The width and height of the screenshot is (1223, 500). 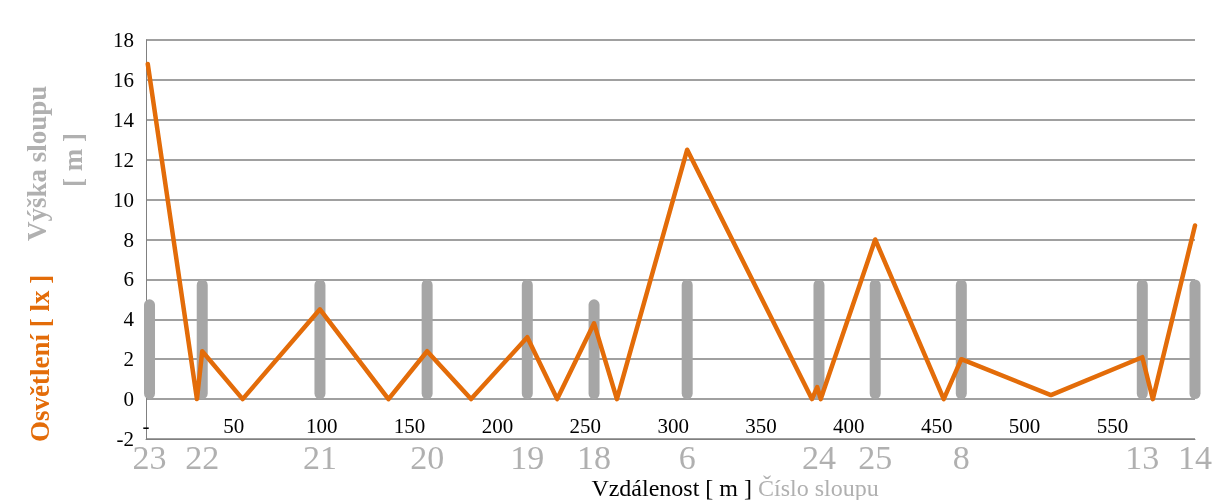 What do you see at coordinates (128, 399) in the screenshot?
I see `y-tick-label: 0` at bounding box center [128, 399].